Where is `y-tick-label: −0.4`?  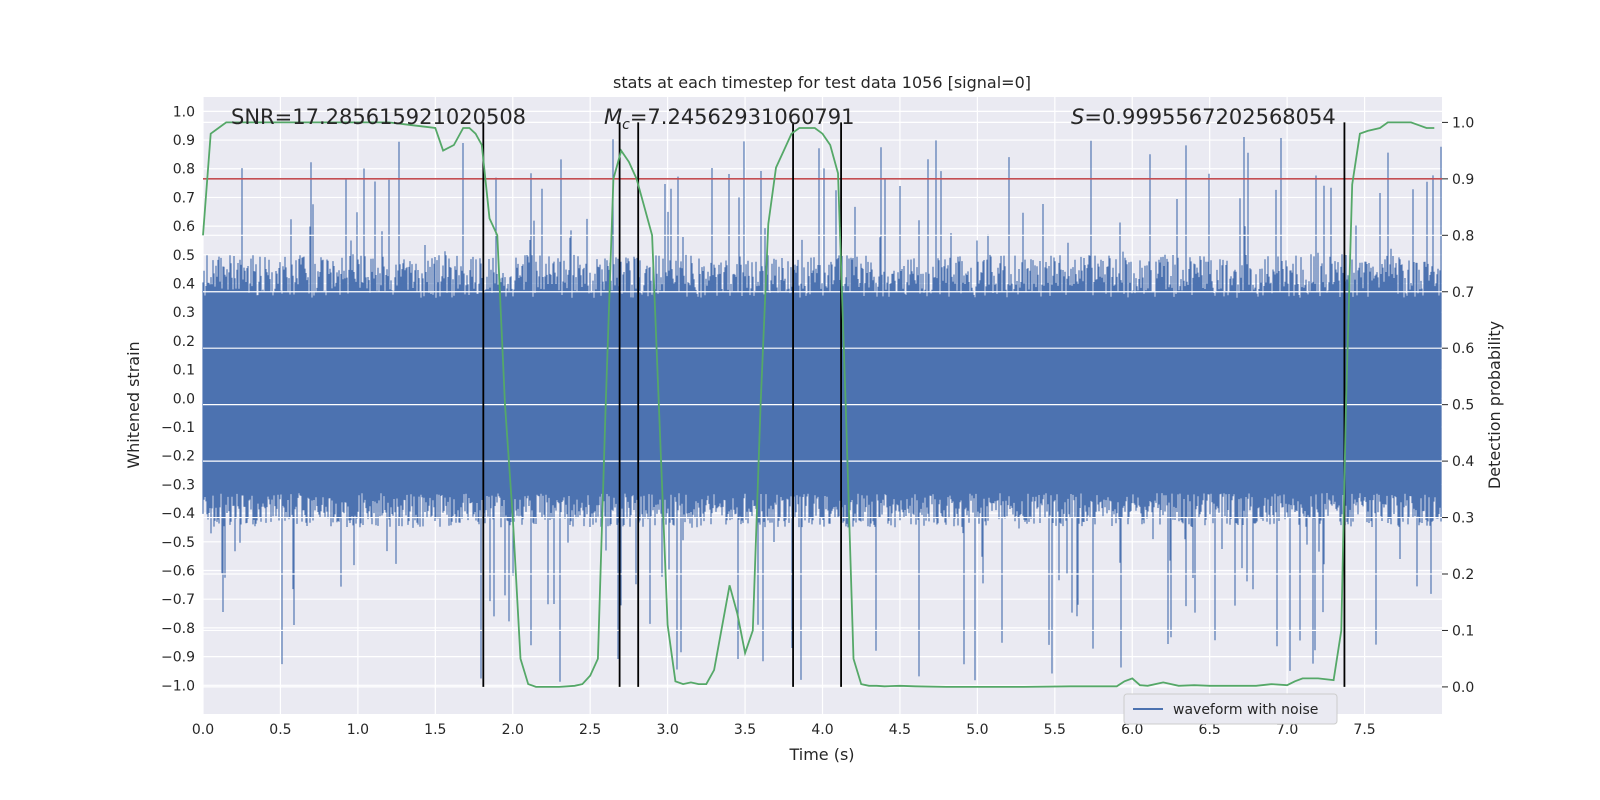 y-tick-label: −0.4 is located at coordinates (178, 514).